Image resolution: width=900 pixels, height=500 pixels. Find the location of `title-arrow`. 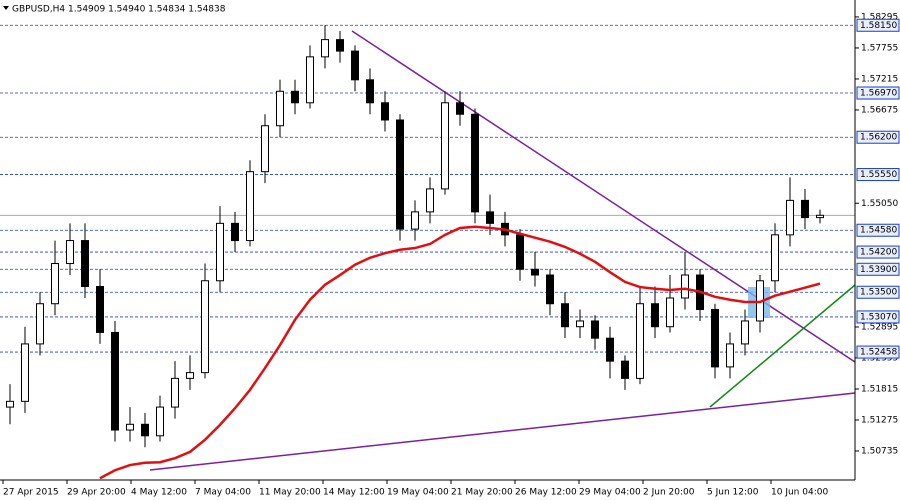

title-arrow is located at coordinates (6, 8).